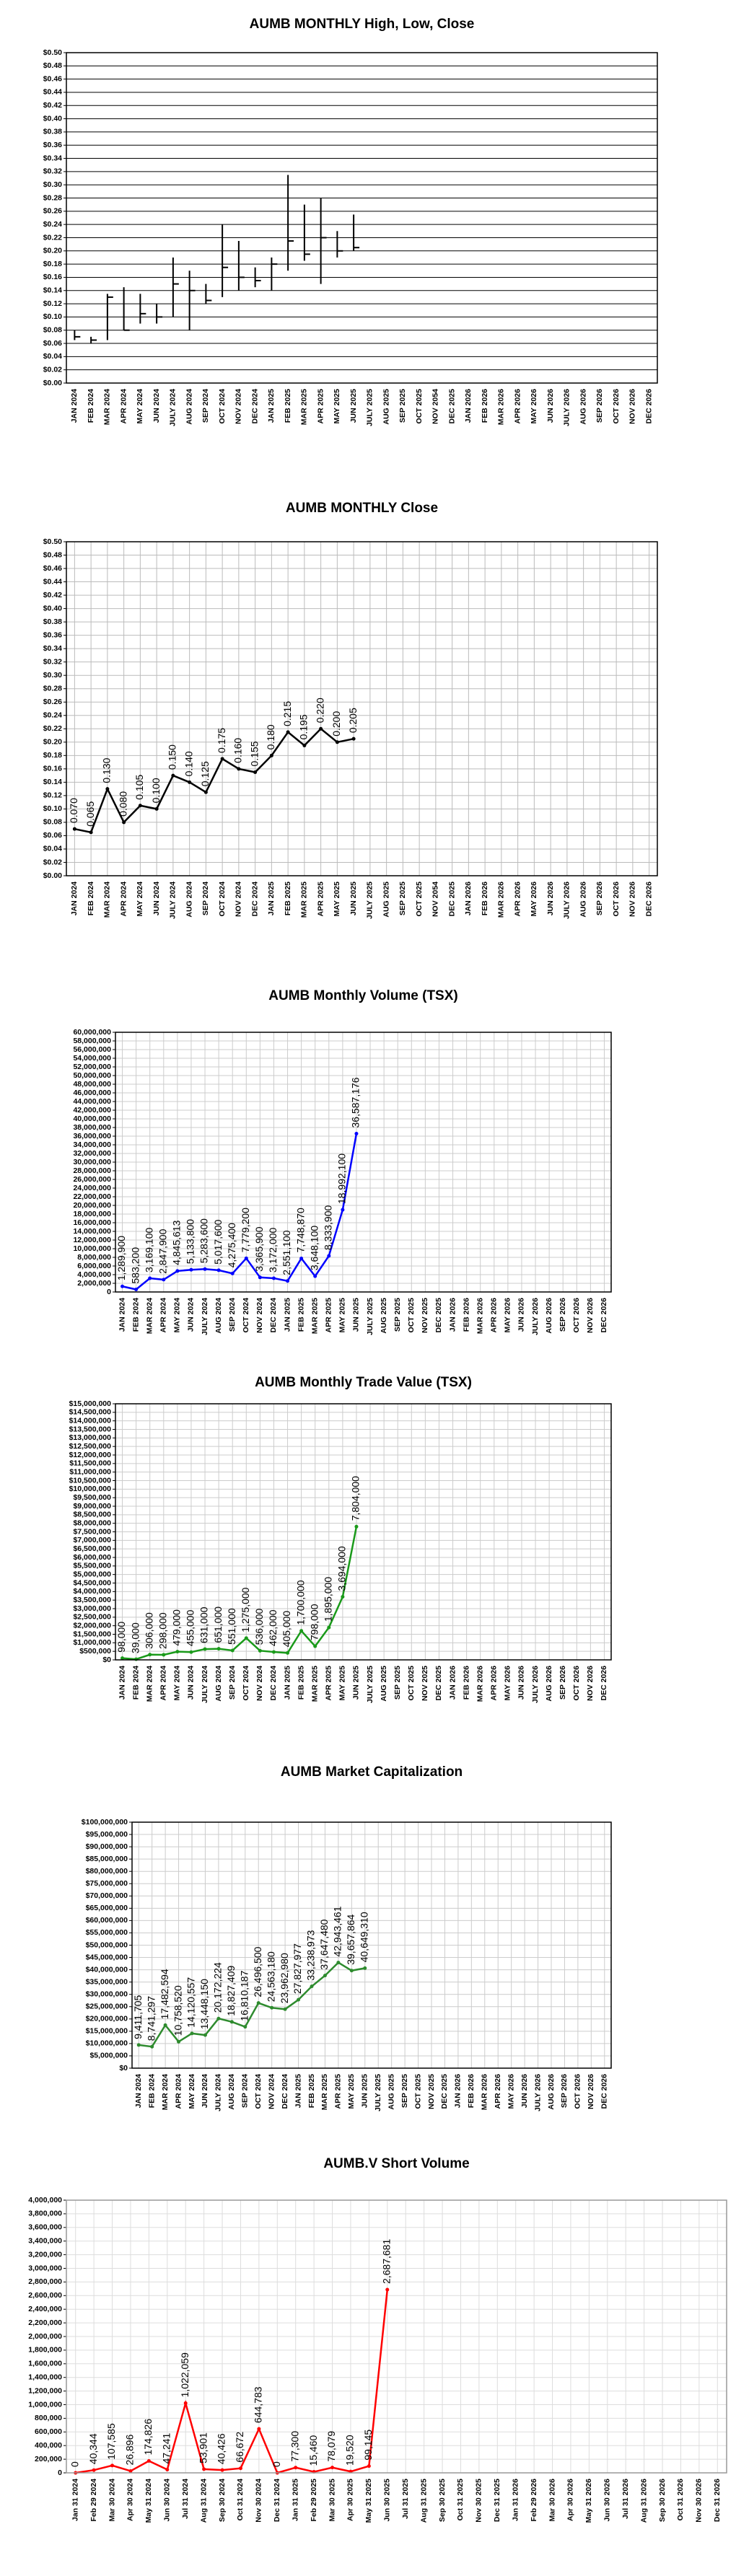 Image resolution: width=736 pixels, height=2576 pixels. What do you see at coordinates (562, 1315) in the screenshot?
I see `x-tick-label: SEP 2026` at bounding box center [562, 1315].